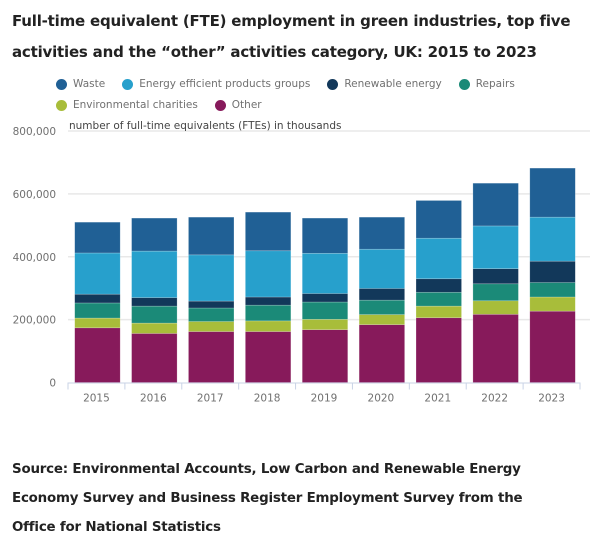 This screenshot has width=601, height=546. I want to click on y-tick-label: 0, so click(52, 384).